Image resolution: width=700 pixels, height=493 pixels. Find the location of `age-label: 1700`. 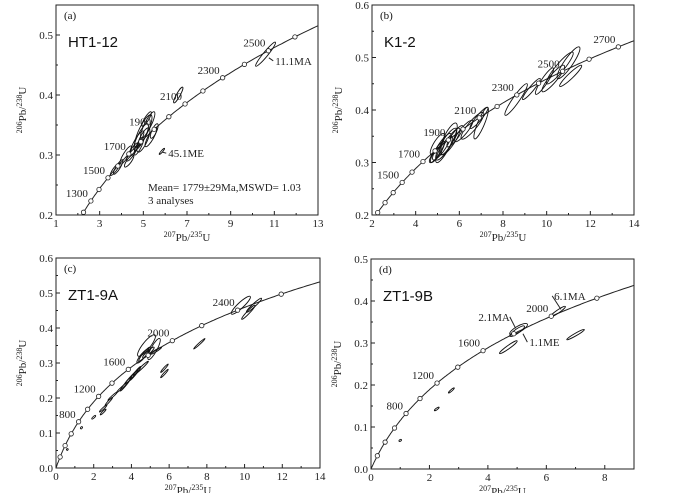

age-label: 1700 is located at coordinates (115, 147).